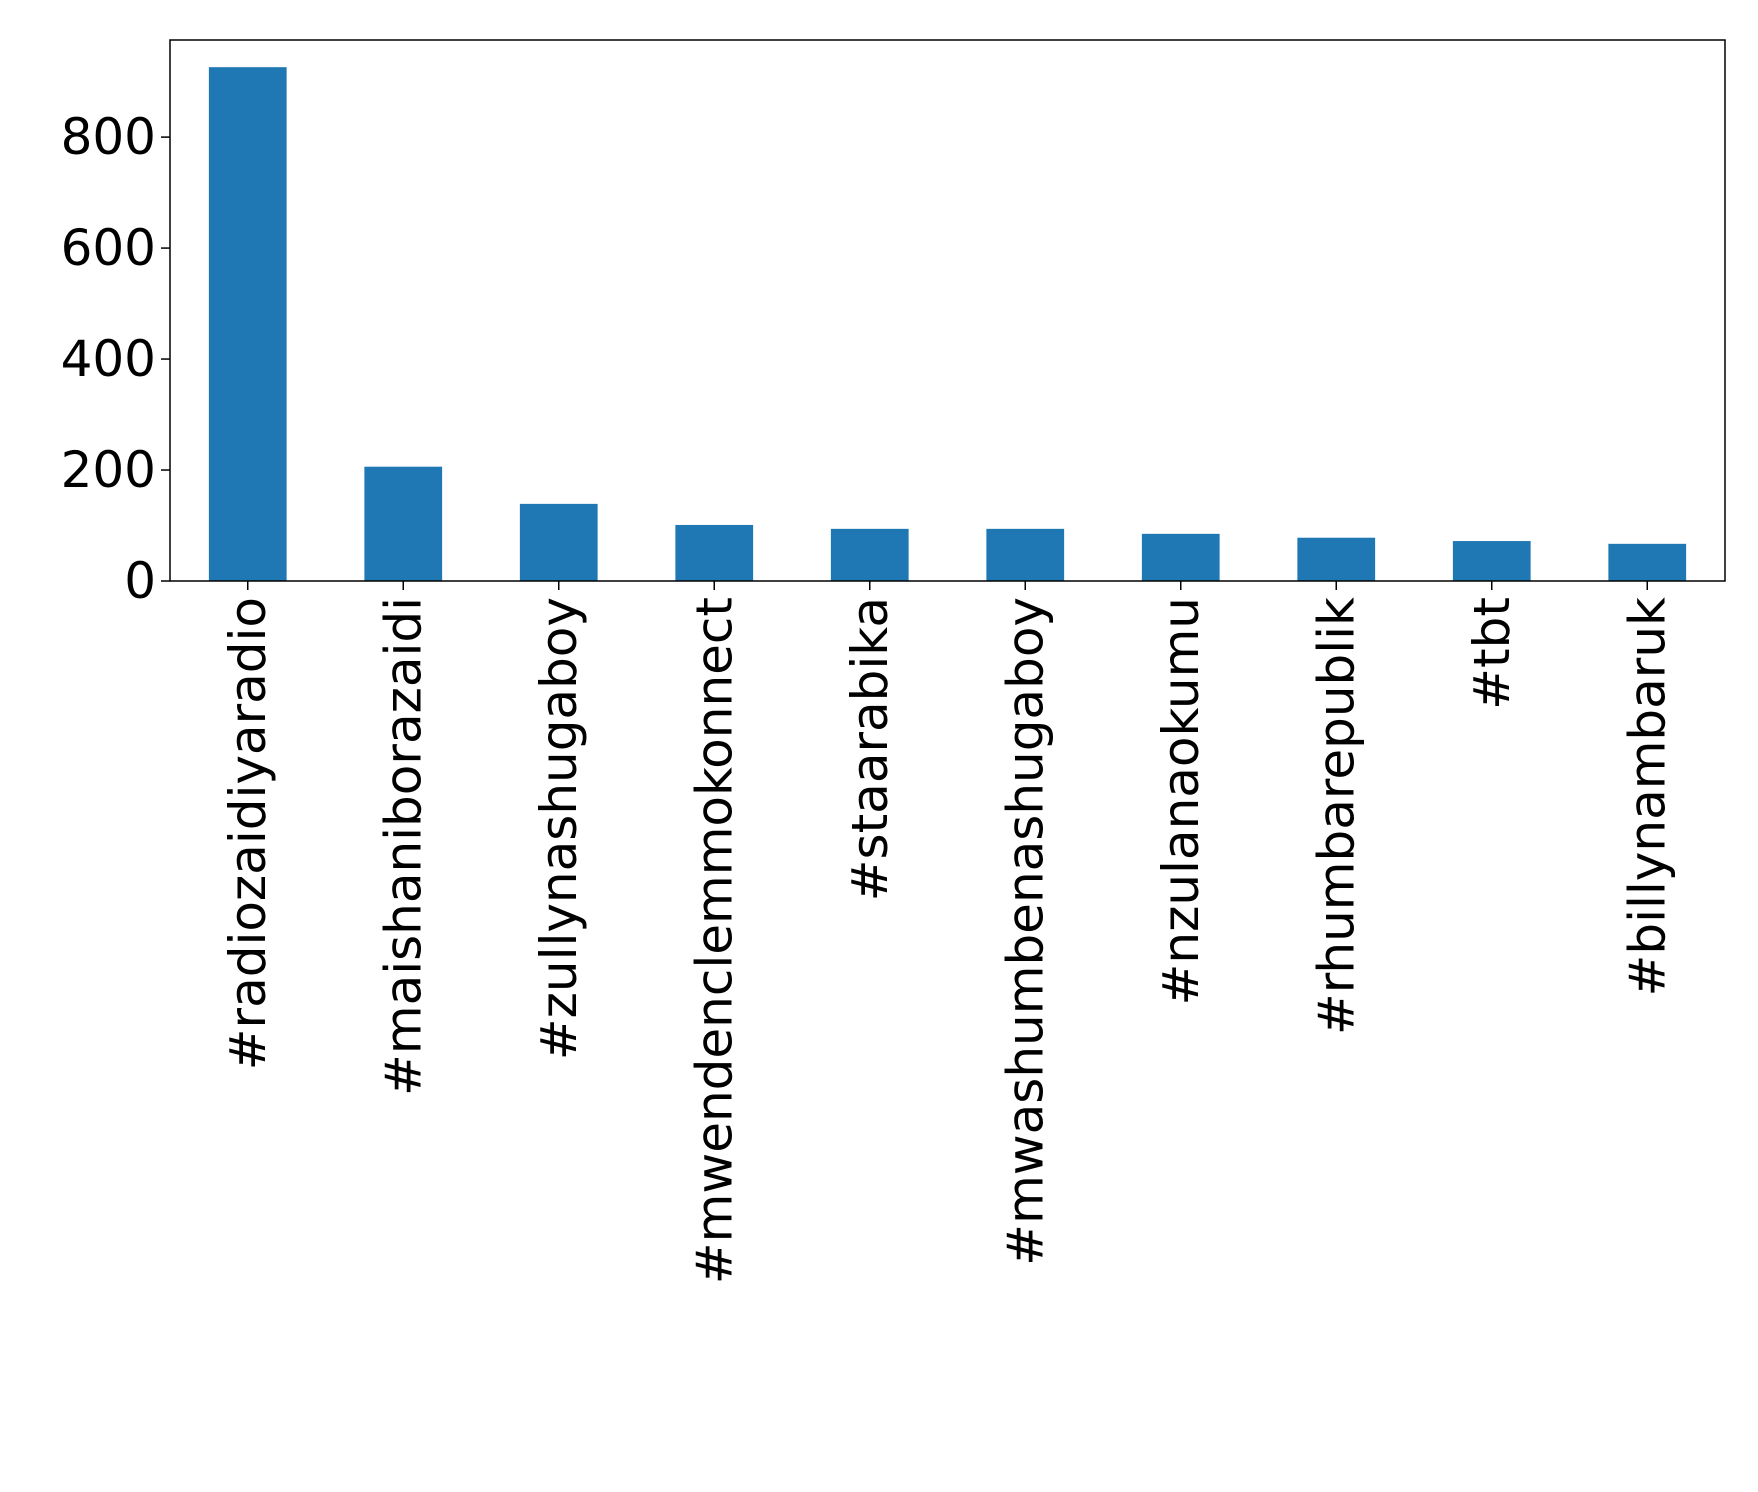 The height and width of the screenshot is (1492, 1758). Describe the element at coordinates (714, 940) in the screenshot. I see `x-tick-label: #mwendenclemmokonnect` at that location.